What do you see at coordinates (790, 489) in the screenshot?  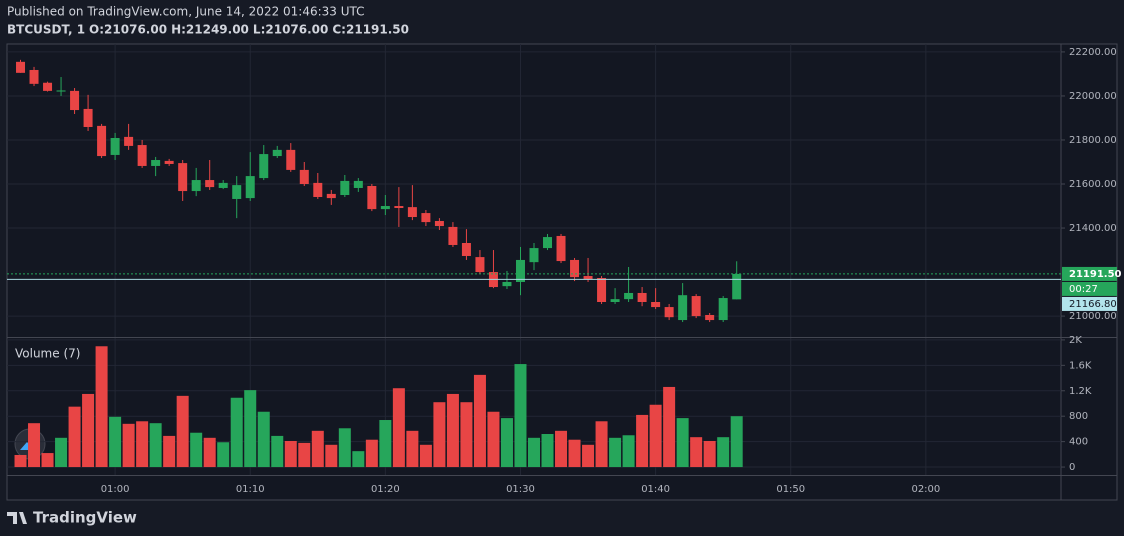 I see `x-tick-label: 01:50` at bounding box center [790, 489].